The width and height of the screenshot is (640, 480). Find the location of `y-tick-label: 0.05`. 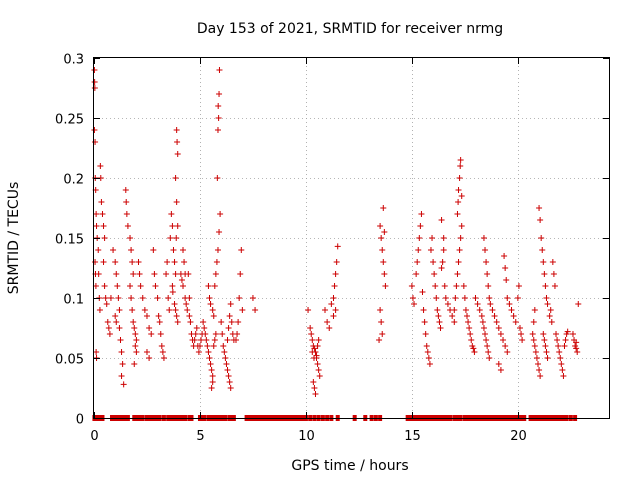

y-tick-label: 0.05 is located at coordinates (69, 360).